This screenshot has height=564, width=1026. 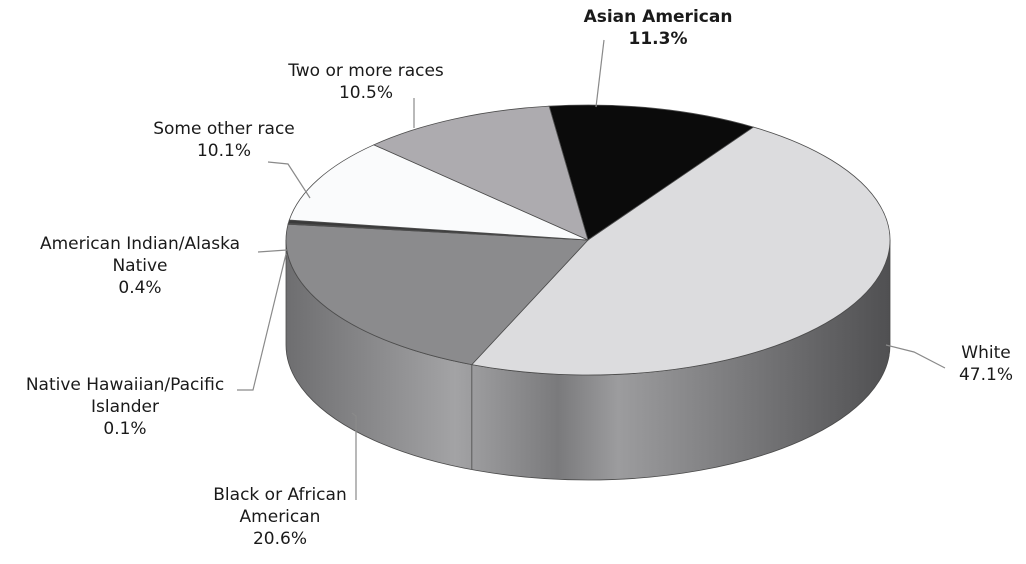 I want to click on slice-label-4: Native Hawaiian/Pacific Islander 0.1%, so click(x=125, y=407).